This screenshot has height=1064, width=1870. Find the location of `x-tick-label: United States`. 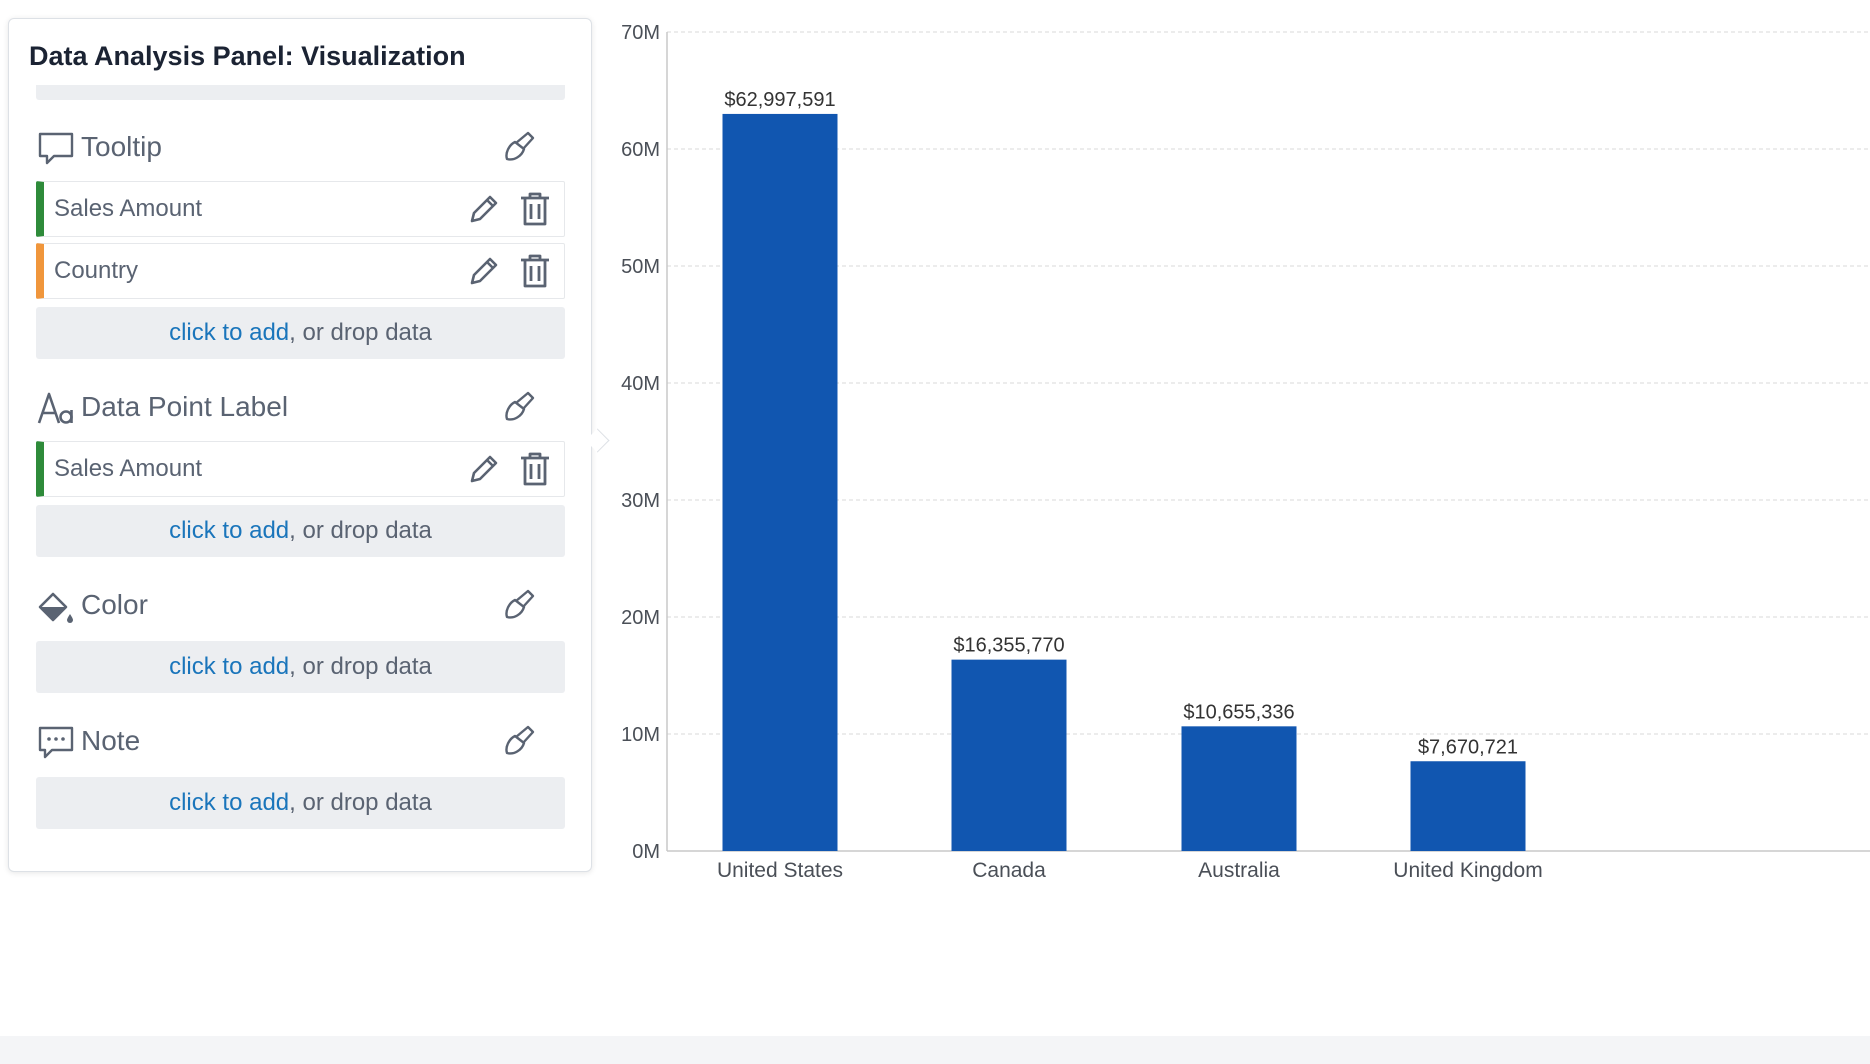

x-tick-label: United States is located at coordinates (780, 870).